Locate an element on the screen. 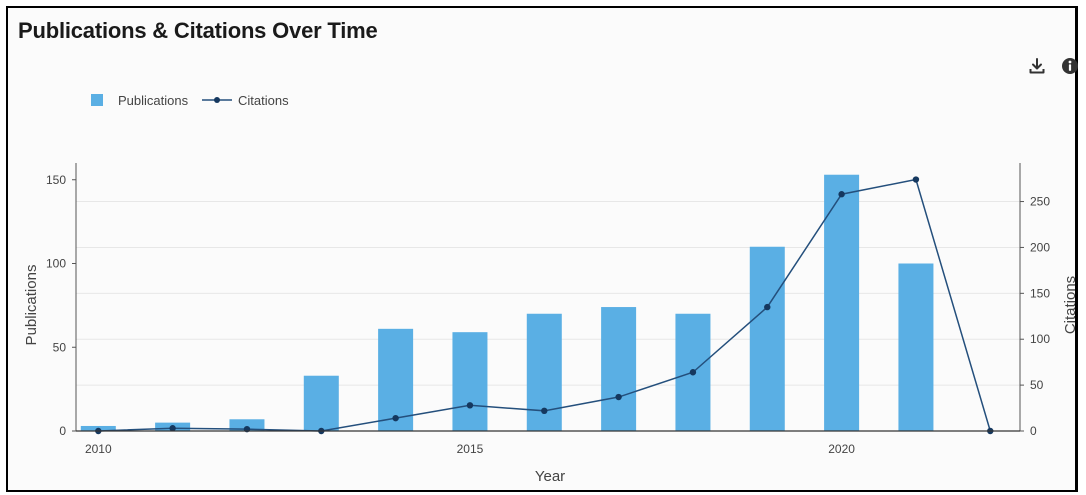 The width and height of the screenshot is (1086, 495). bar-publications-2015 is located at coordinates (470, 381).